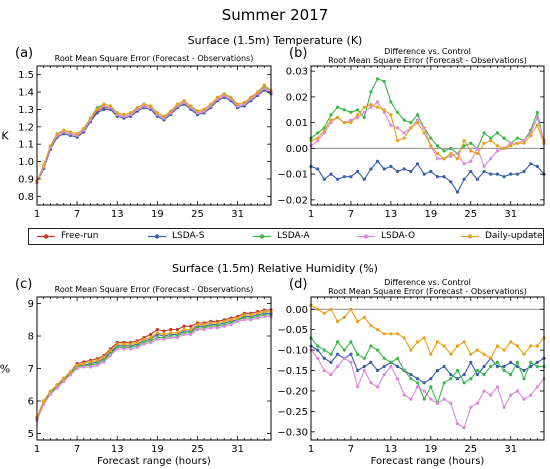  Describe the element at coordinates (275, 15) in the screenshot. I see `figure-title: Summer 2017` at that location.